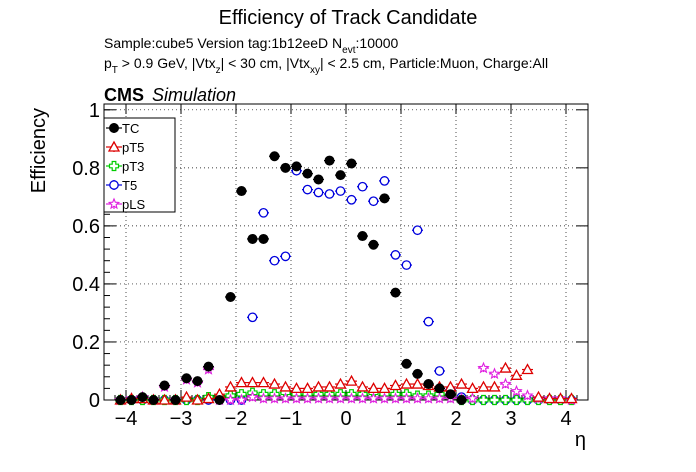 The image size is (696, 472). I want to click on x-tick-label: −4, so click(126, 419).